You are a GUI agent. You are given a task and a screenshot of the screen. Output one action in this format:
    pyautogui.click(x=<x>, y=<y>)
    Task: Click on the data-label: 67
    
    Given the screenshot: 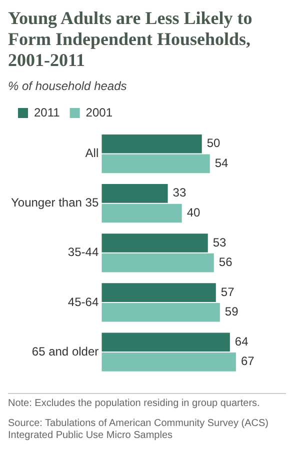 What is the action you would take?
    pyautogui.click(x=247, y=361)
    